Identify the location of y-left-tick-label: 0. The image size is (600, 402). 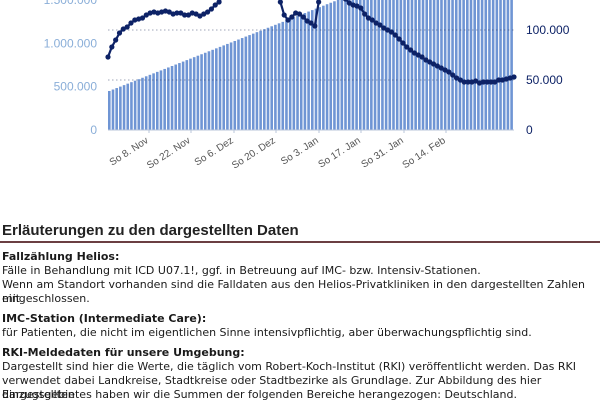
(93, 130).